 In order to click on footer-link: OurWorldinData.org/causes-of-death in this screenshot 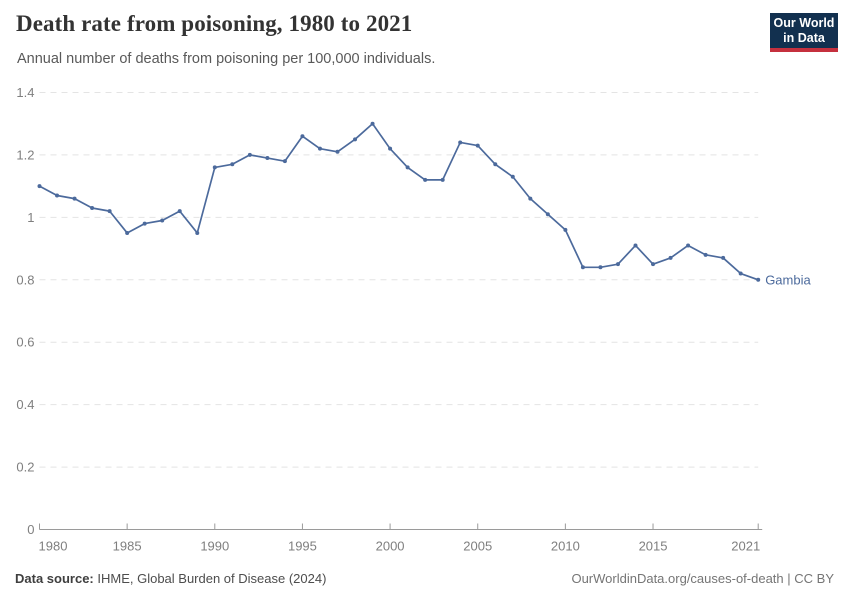, I will do `click(677, 578)`.